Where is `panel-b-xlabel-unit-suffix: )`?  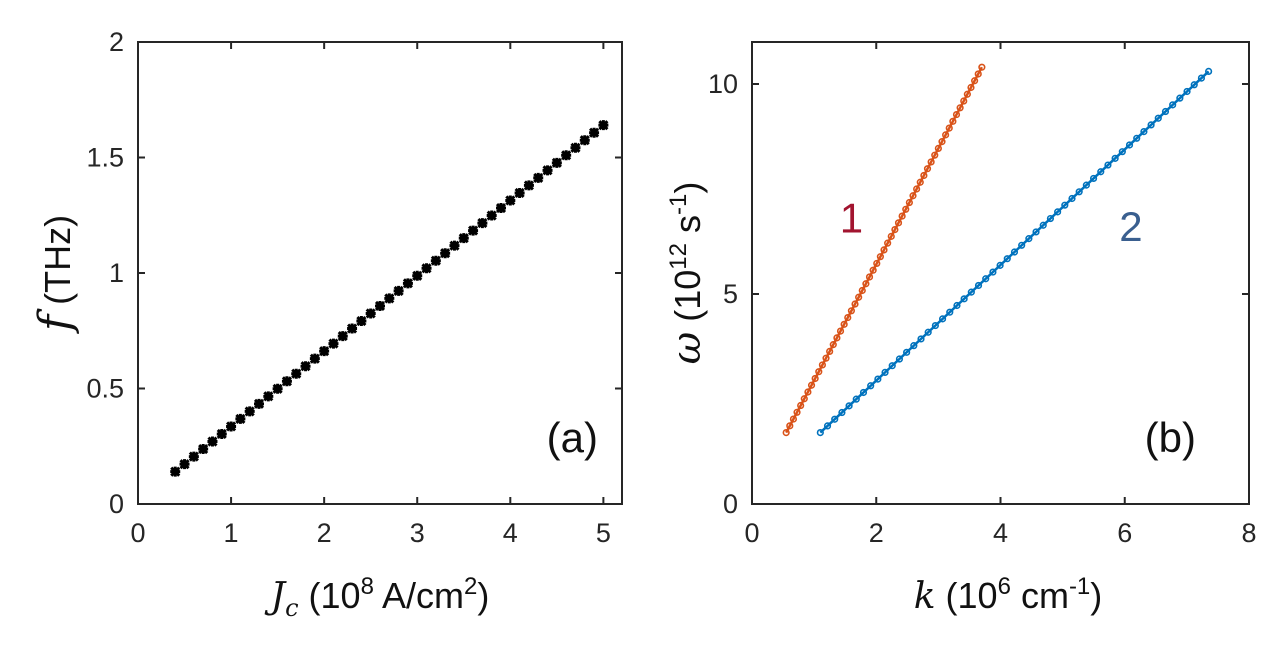 panel-b-xlabel-unit-suffix: ) is located at coordinates (1096, 595).